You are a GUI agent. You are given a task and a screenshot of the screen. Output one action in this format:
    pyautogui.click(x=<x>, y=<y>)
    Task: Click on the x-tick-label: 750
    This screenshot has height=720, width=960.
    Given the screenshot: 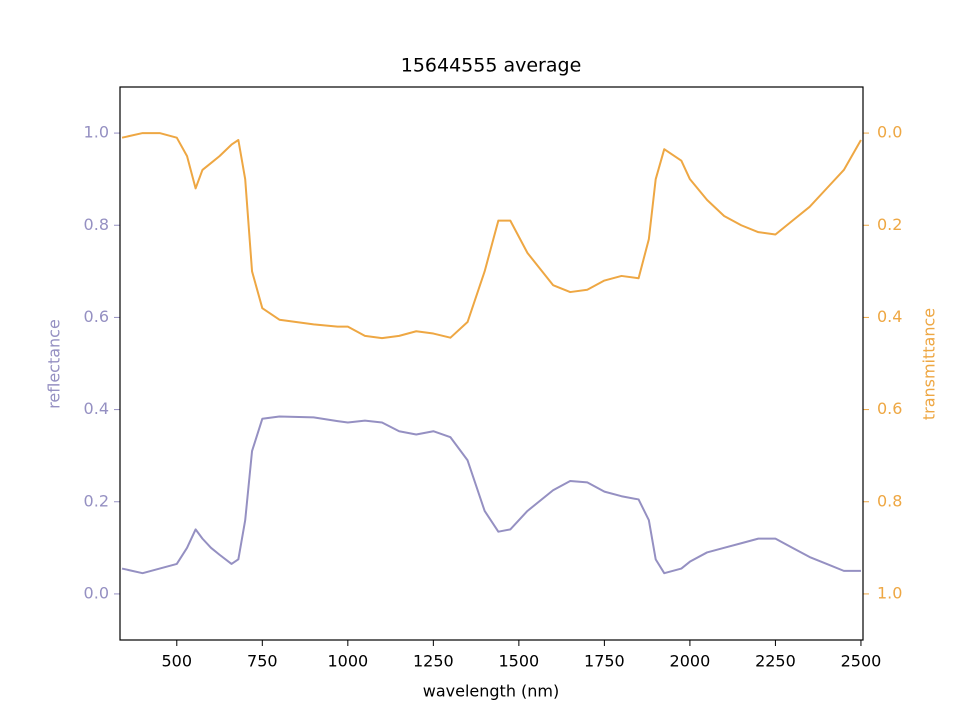 What is the action you would take?
    pyautogui.click(x=262, y=661)
    